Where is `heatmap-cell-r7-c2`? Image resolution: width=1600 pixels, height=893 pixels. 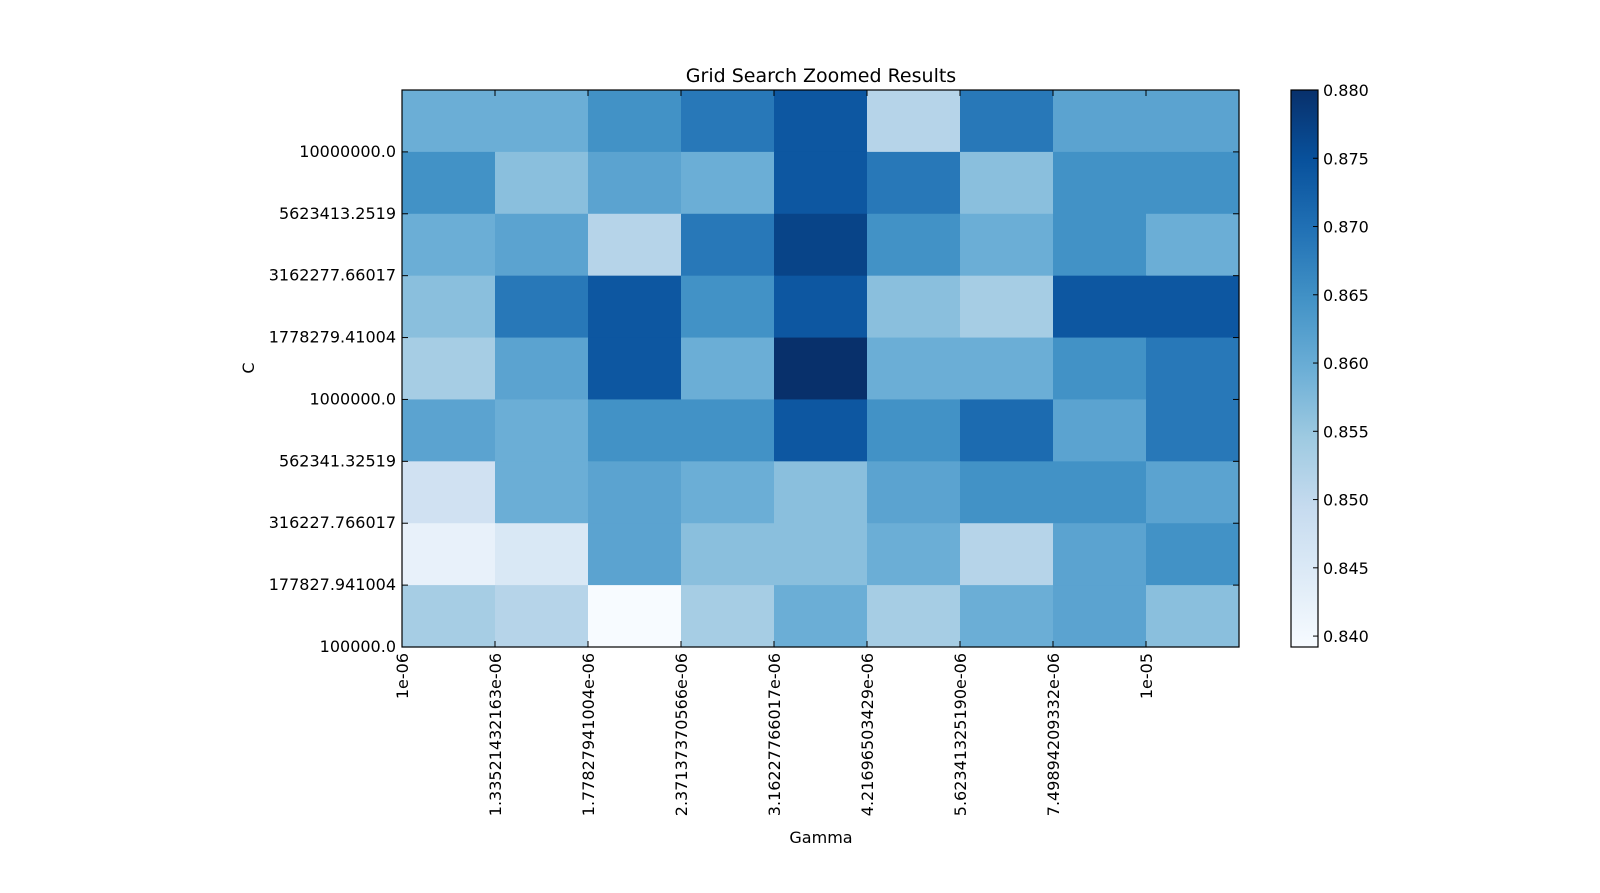 heatmap-cell-r7-c2 is located at coordinates (635, 554).